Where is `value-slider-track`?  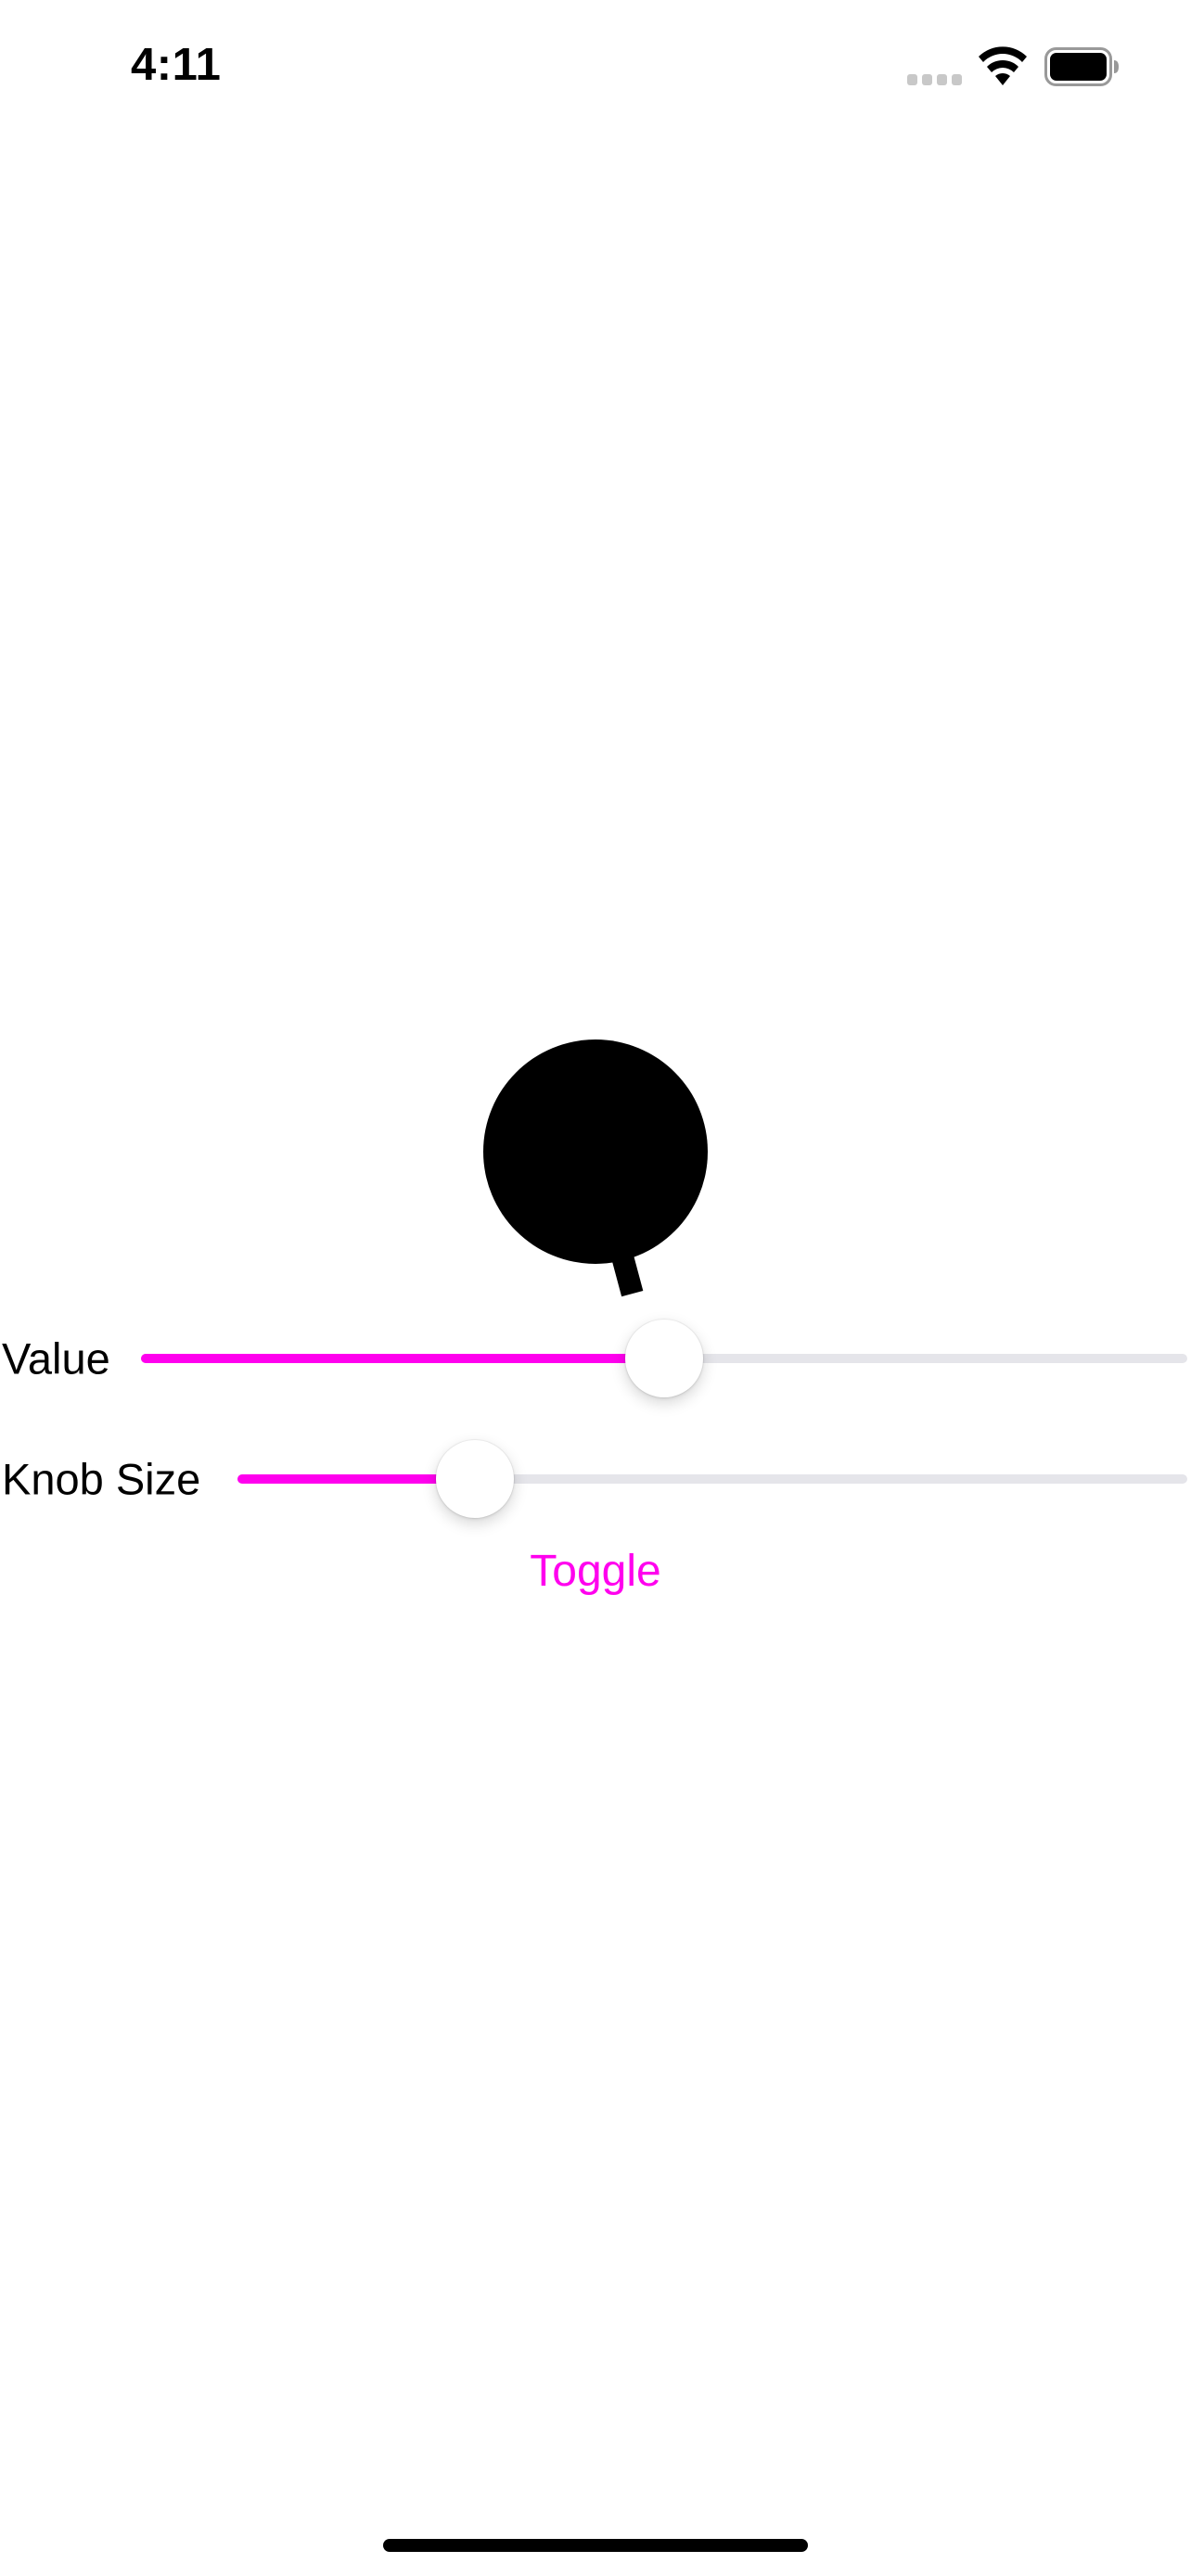
value-slider-track is located at coordinates (664, 1358).